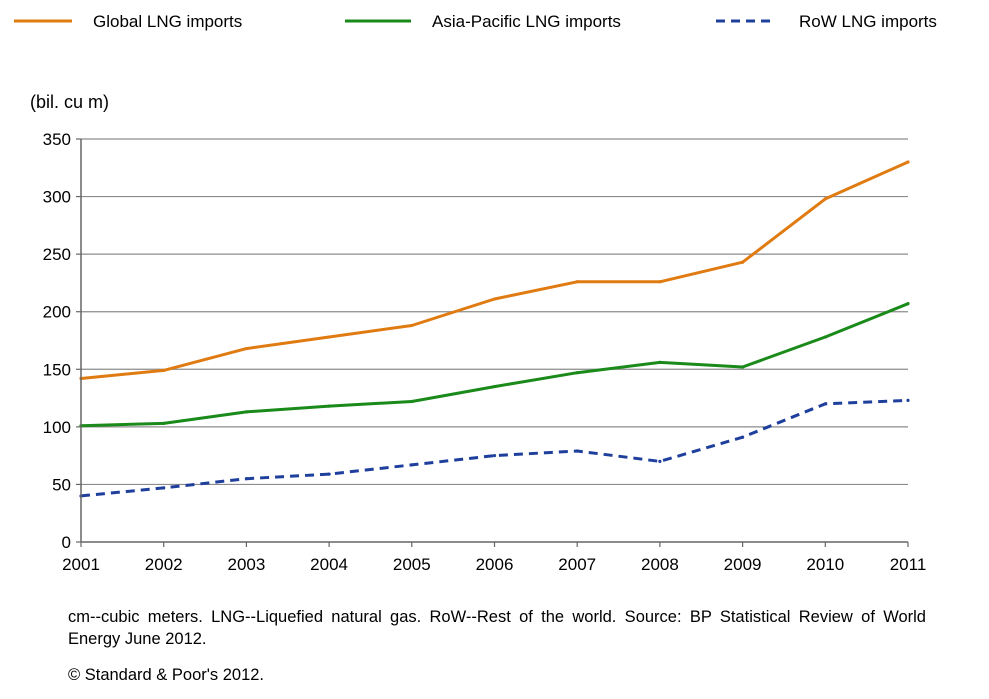  Describe the element at coordinates (908, 564) in the screenshot. I see `x-tick-label: 2011` at that location.